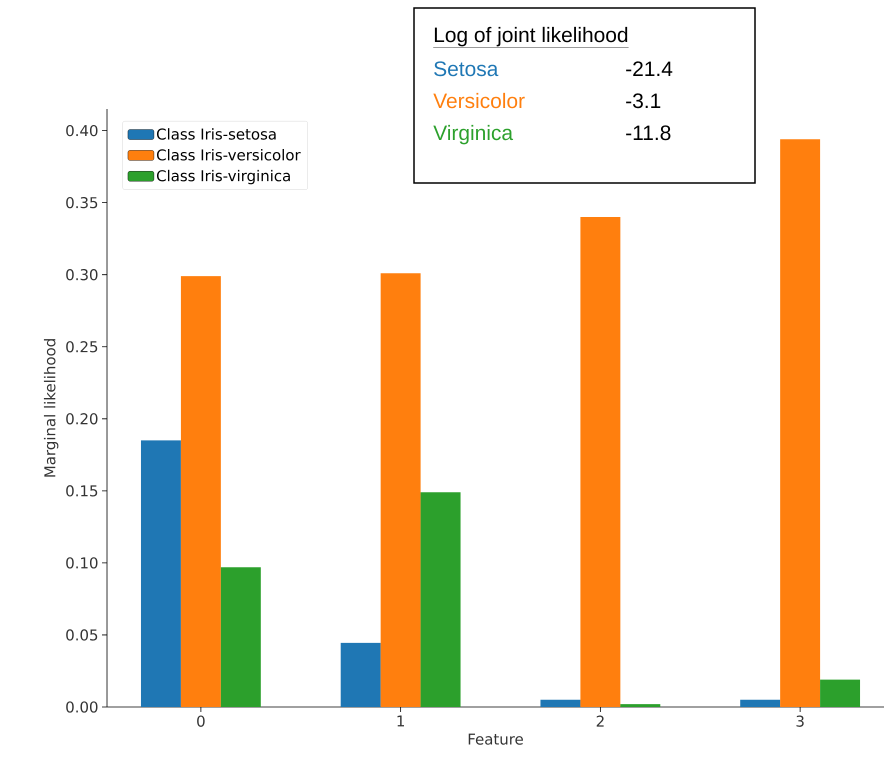 This screenshot has height=766, width=884. What do you see at coordinates (82, 635) in the screenshot?
I see `y-tick-label: 0.05` at bounding box center [82, 635].